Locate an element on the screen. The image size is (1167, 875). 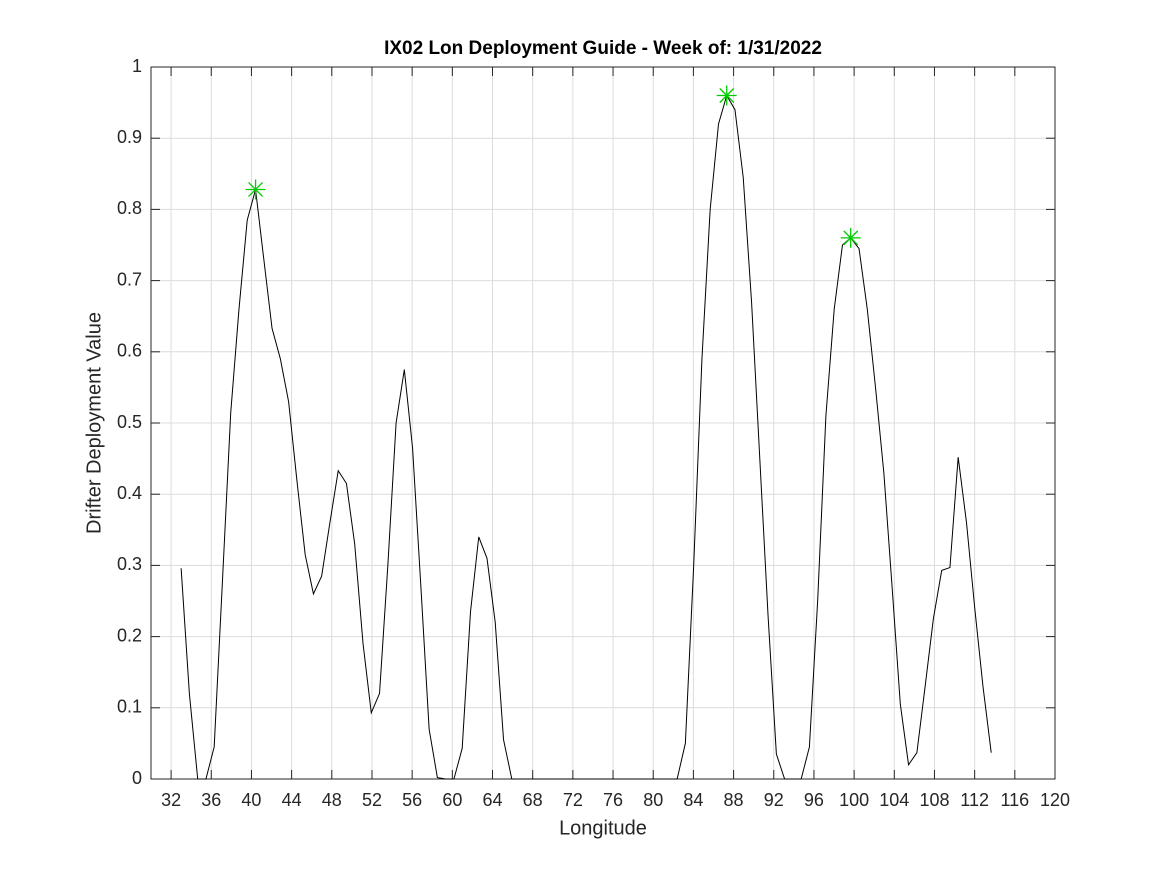
x-tick-label: 100 is located at coordinates (854, 800).